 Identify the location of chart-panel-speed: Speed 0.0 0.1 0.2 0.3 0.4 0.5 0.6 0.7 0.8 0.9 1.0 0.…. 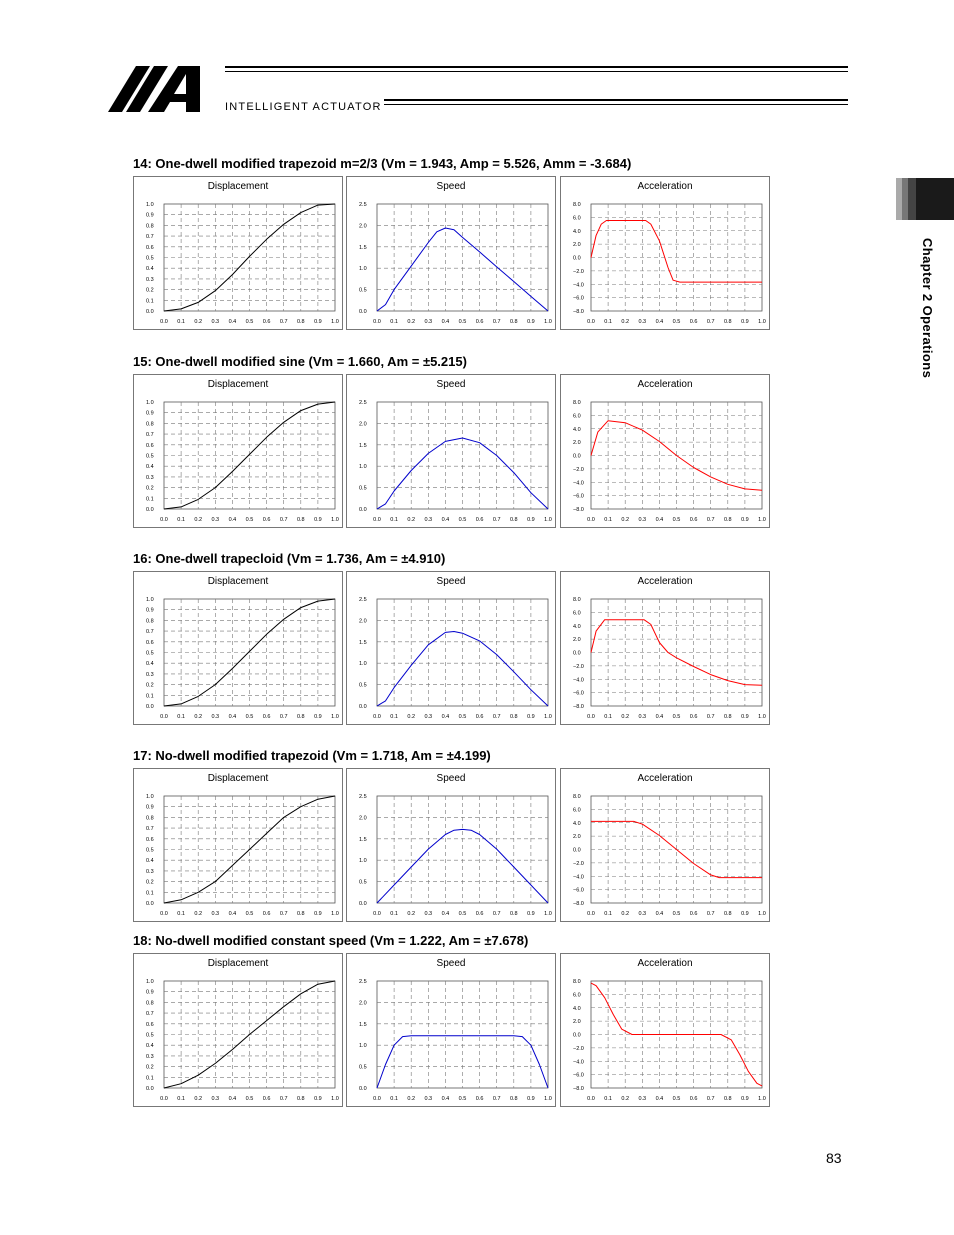
(451, 451).